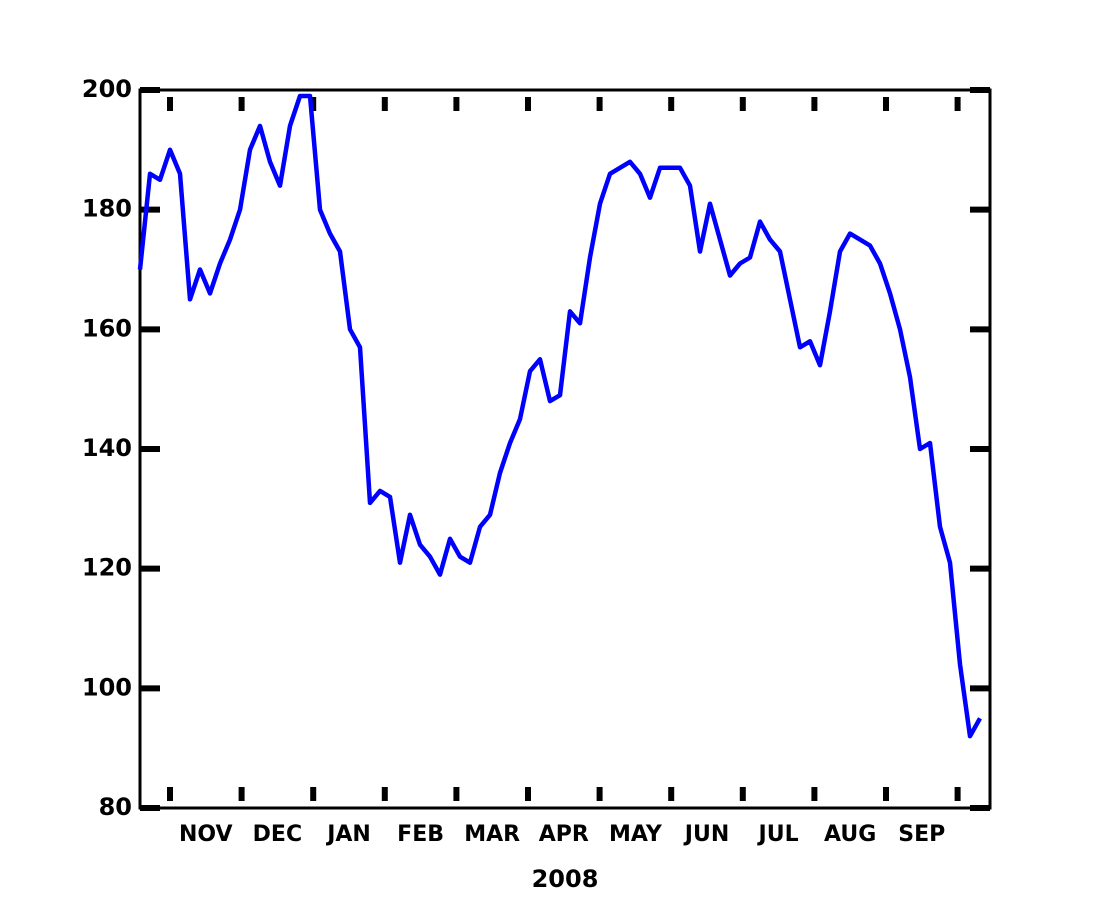 The image size is (1100, 900). Describe the element at coordinates (636, 834) in the screenshot. I see `x-tick-label: MAY` at that location.